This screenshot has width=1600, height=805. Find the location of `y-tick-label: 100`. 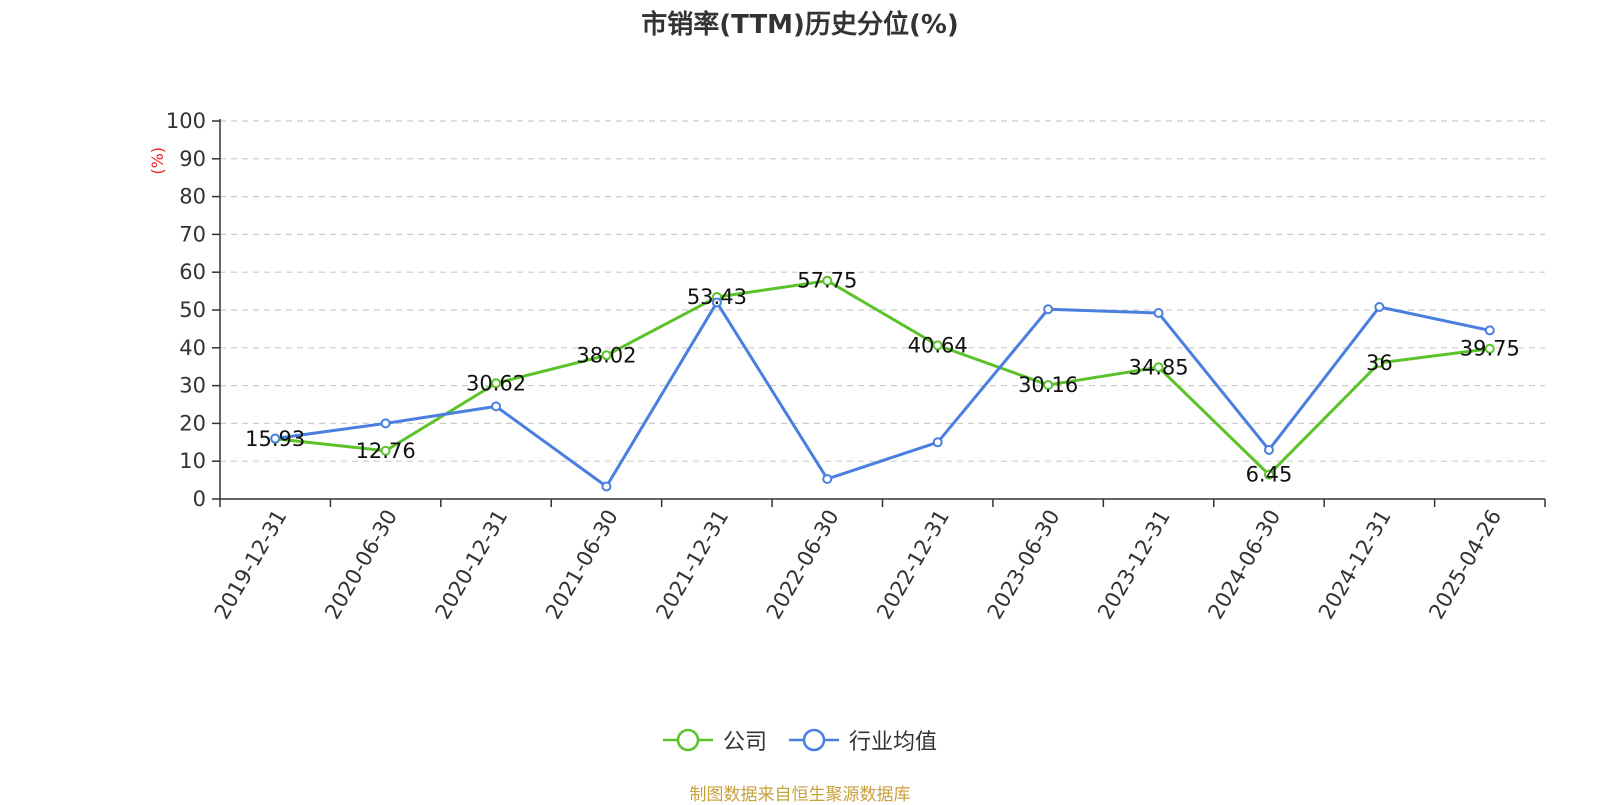

y-tick-label: 100 is located at coordinates (186, 121).